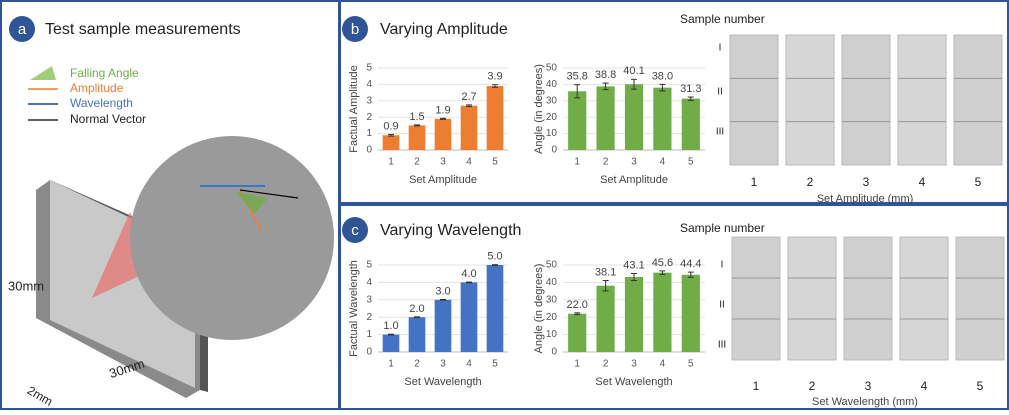 This screenshot has width=1009, height=415. Describe the element at coordinates (576, 305) in the screenshot. I see `data-label: 22.0` at that location.